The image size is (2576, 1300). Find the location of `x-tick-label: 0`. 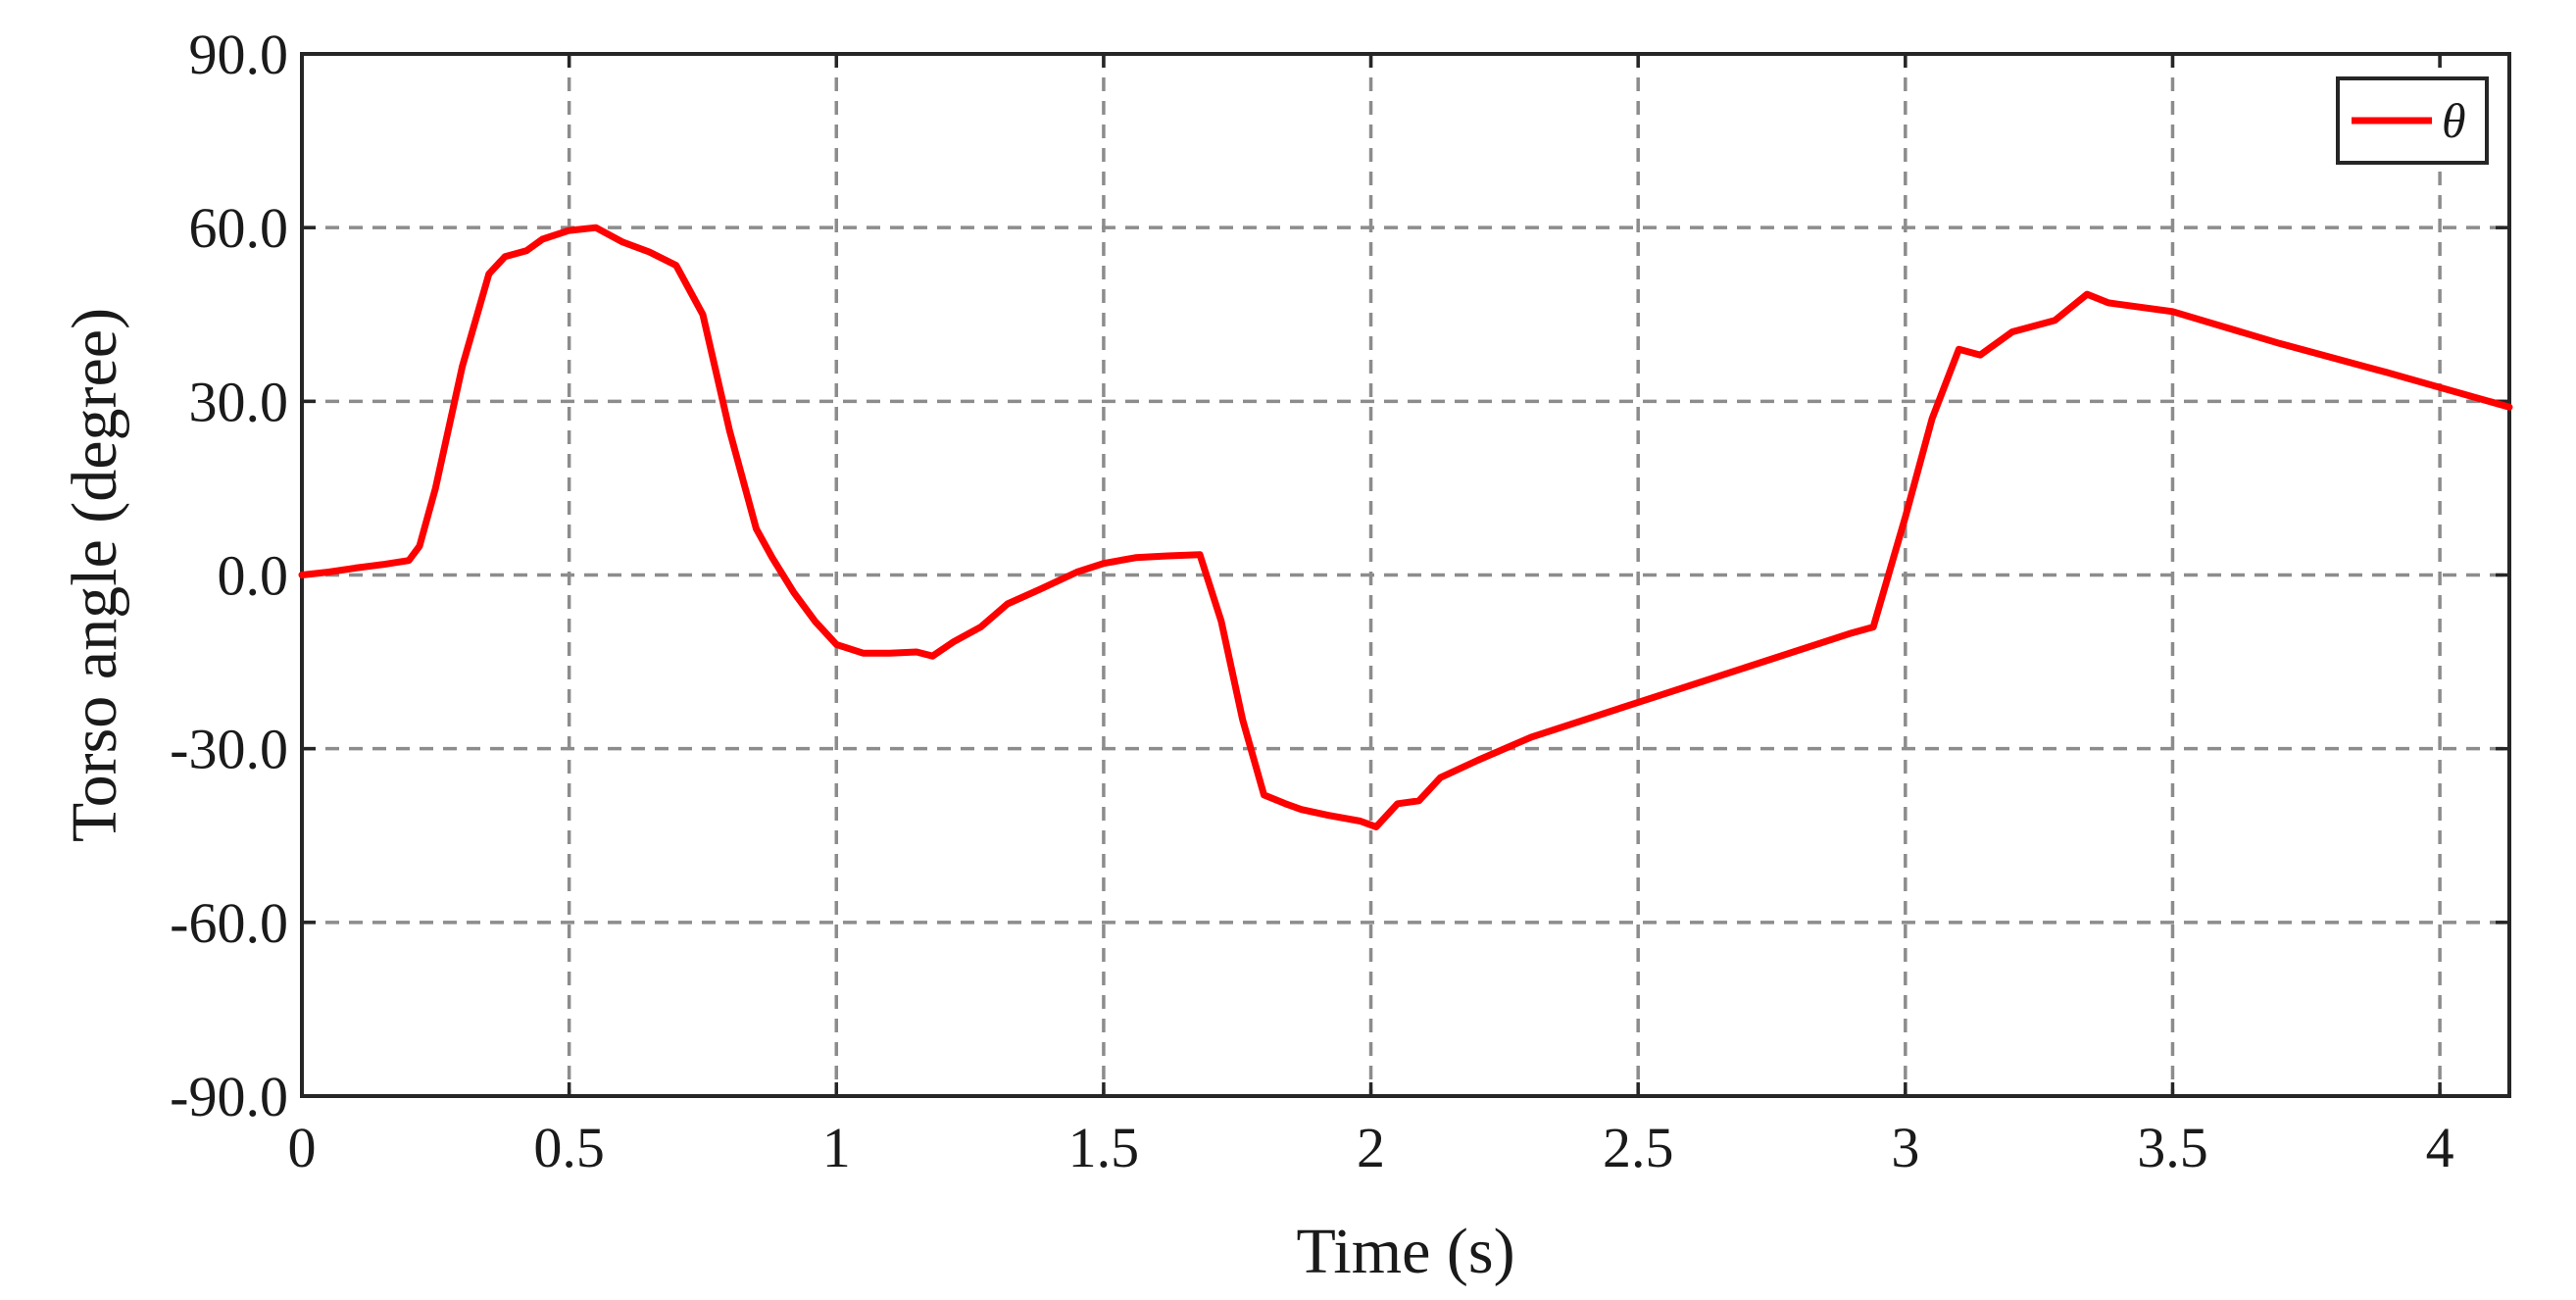

x-tick-label: 0 is located at coordinates (302, 1147).